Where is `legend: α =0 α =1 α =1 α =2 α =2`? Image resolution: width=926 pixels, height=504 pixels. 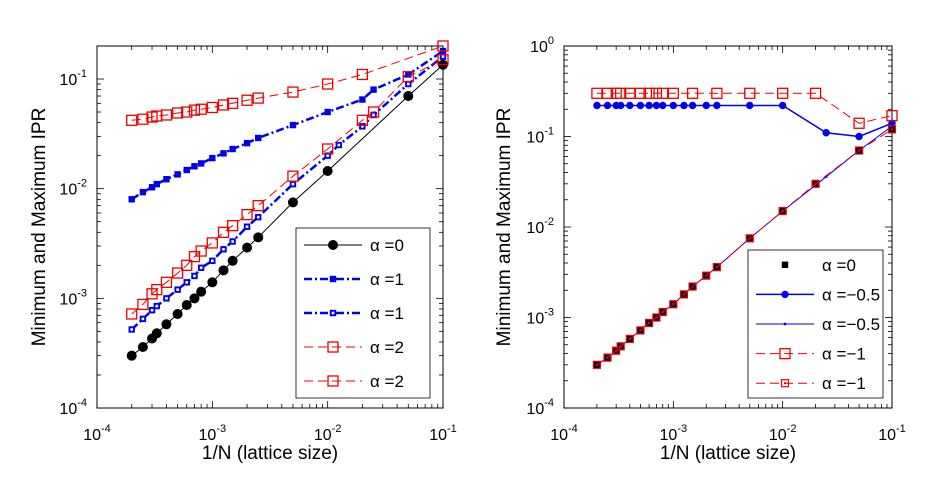 legend: α =0 α =1 α =1 α =2 α =2 is located at coordinates (363, 313).